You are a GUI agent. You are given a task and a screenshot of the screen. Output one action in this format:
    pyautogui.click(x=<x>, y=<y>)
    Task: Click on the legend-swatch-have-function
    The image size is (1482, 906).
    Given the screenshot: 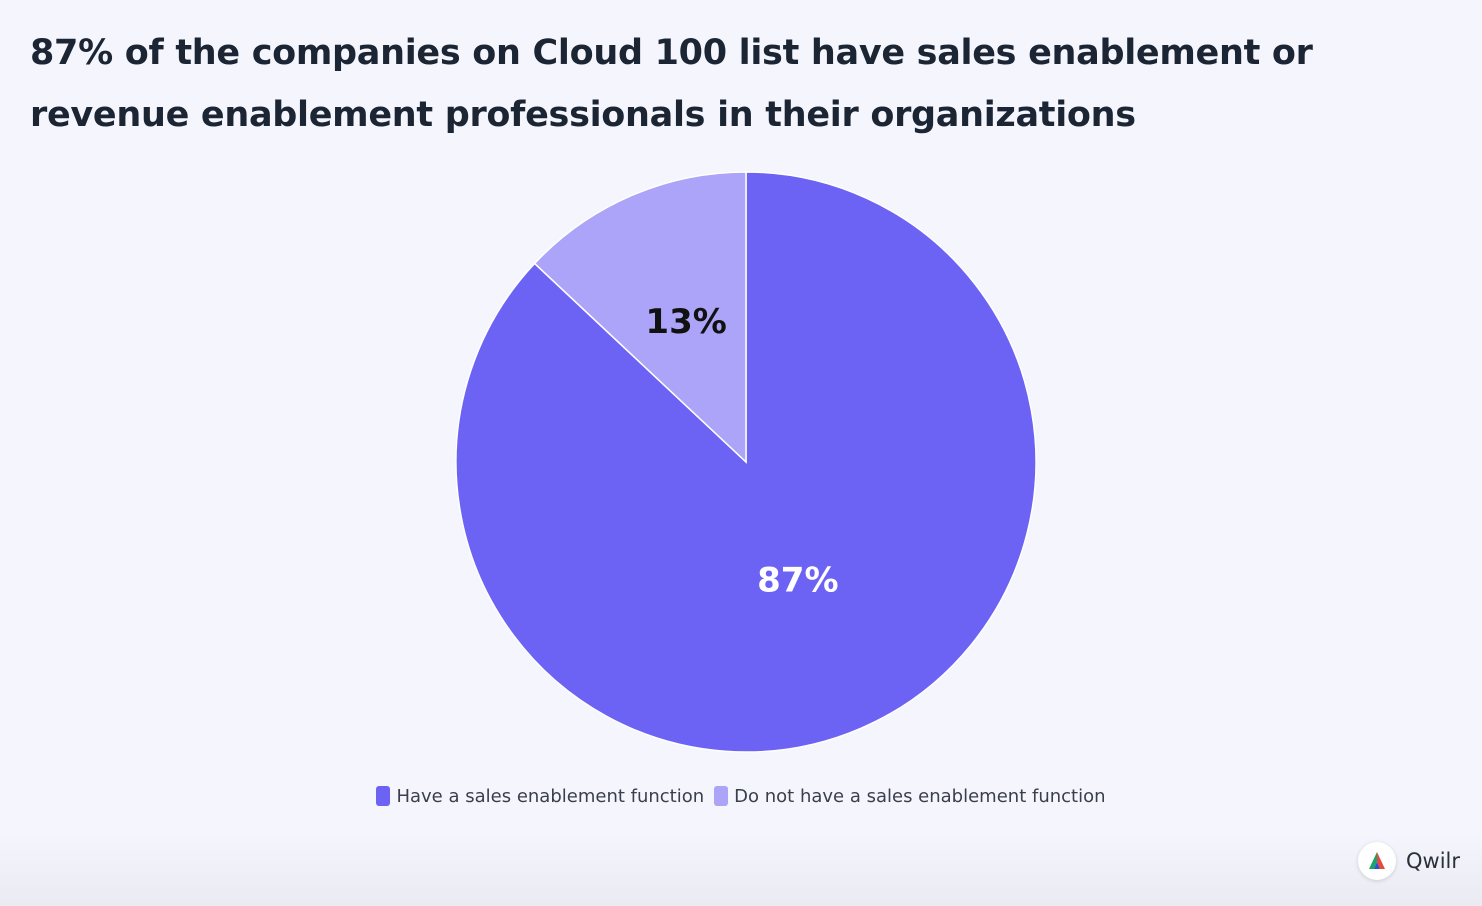 What is the action you would take?
    pyautogui.click(x=383, y=796)
    